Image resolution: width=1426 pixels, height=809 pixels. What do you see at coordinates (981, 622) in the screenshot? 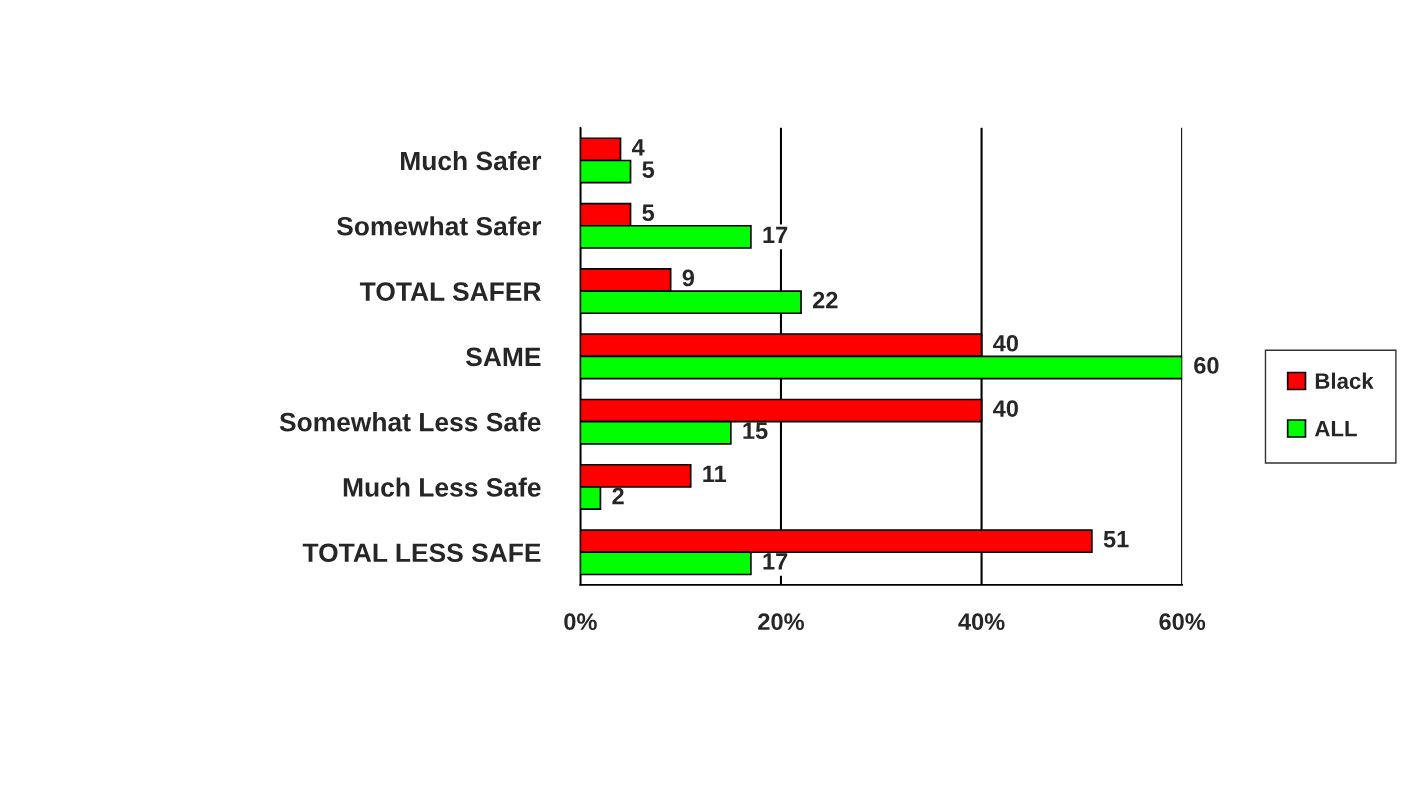
I see `x-tick-label: 40%` at bounding box center [981, 622].